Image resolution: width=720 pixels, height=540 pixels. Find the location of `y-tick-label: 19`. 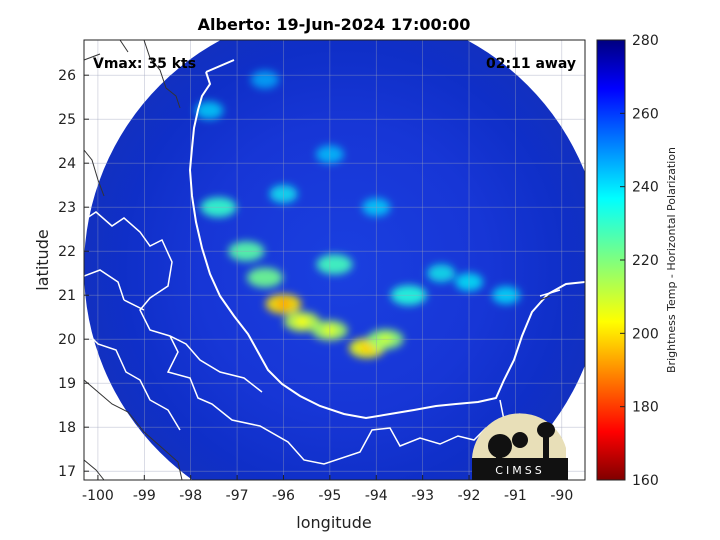

y-tick-label: 19 is located at coordinates (67, 384).